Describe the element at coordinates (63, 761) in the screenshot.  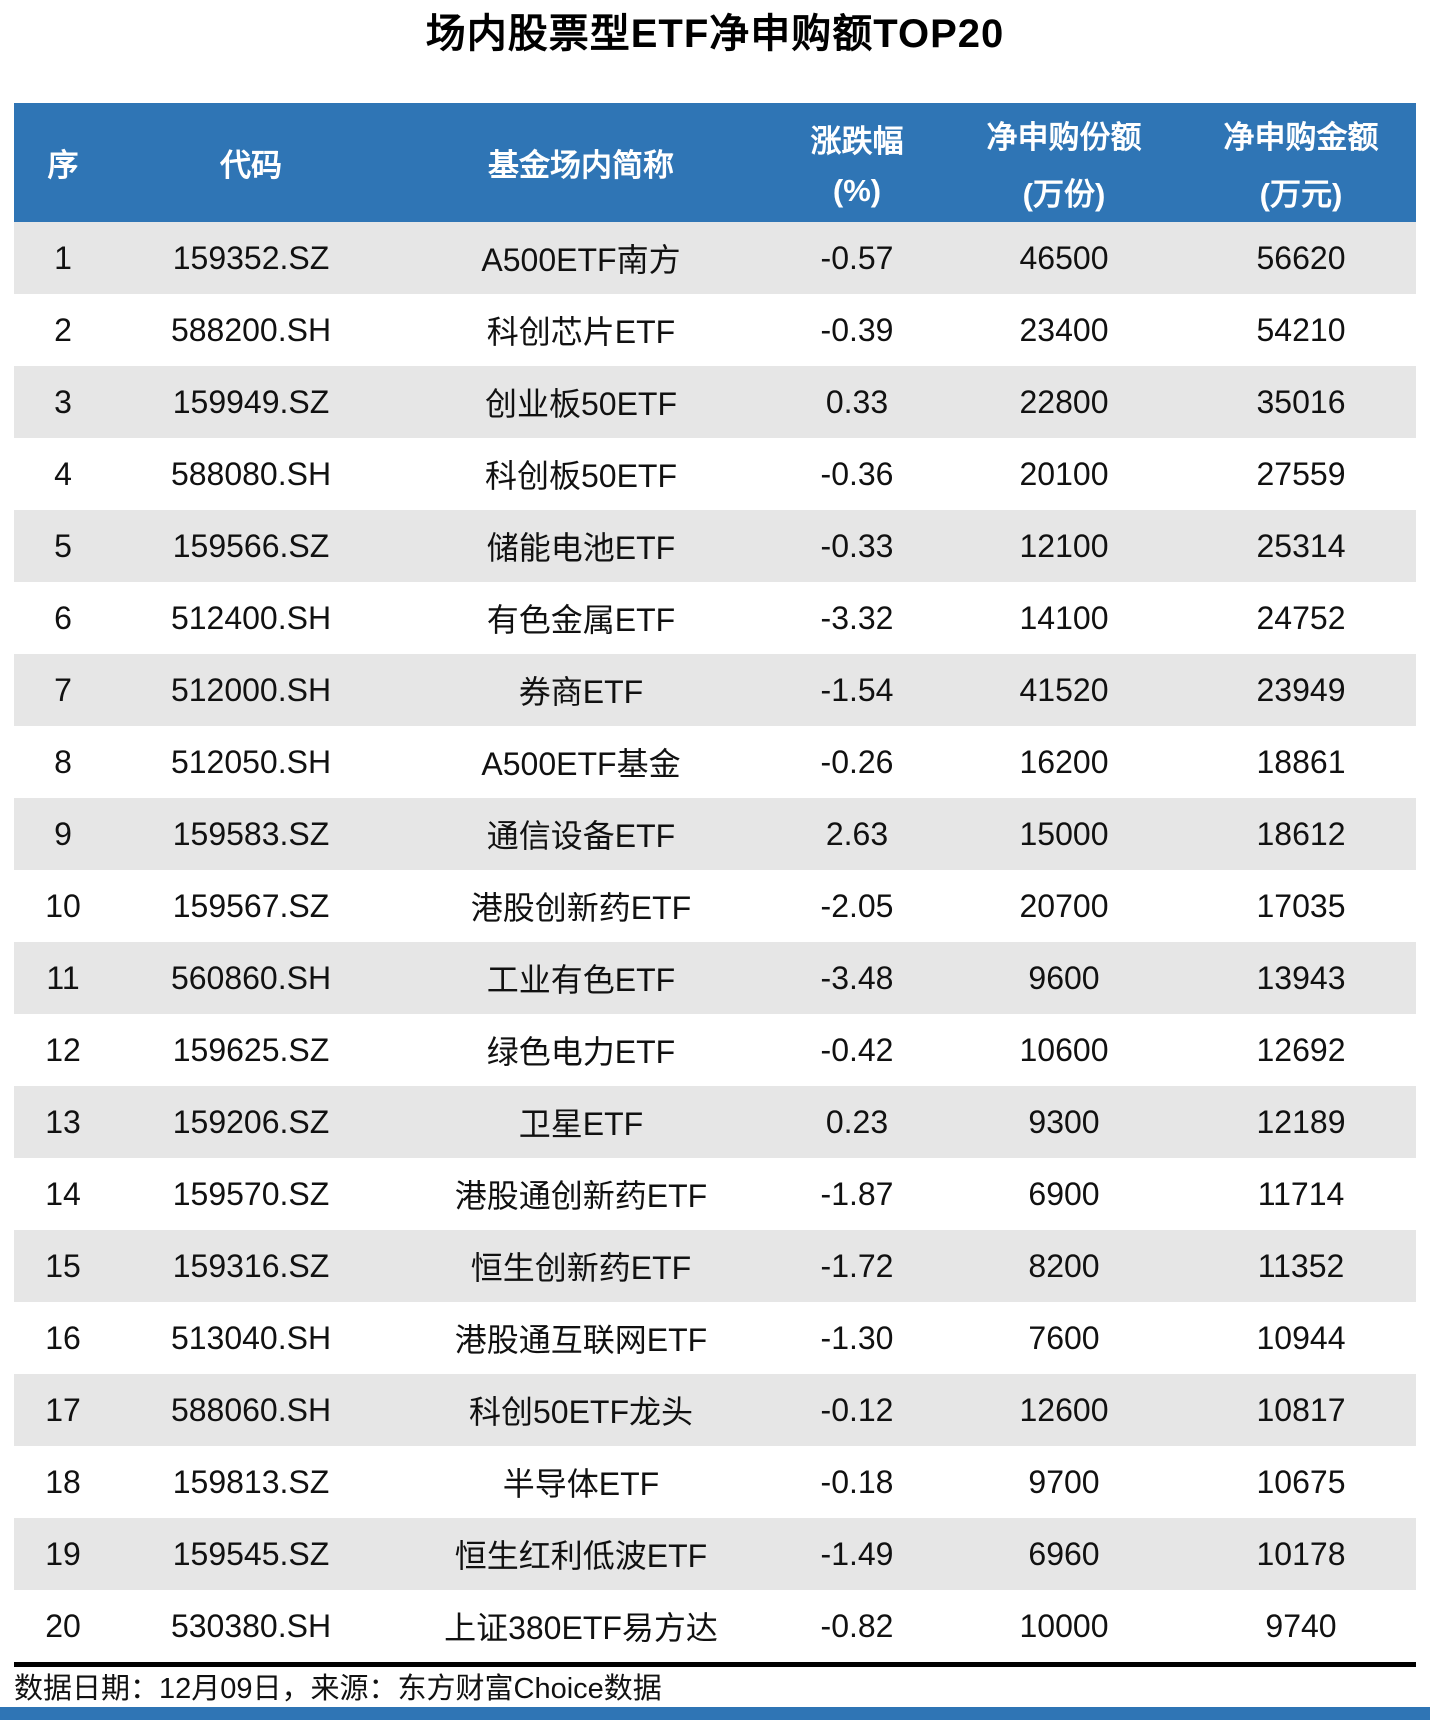
I see `rank-cell: 8` at that location.